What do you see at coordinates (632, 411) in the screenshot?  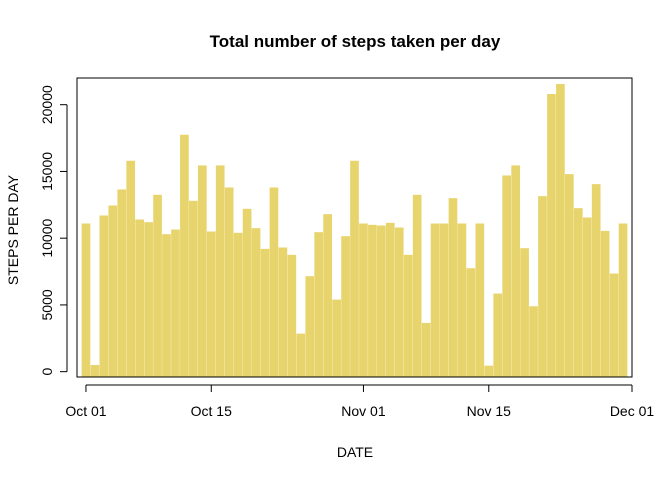 I see `x-tick-label-2012-12-01: Dec 01` at bounding box center [632, 411].